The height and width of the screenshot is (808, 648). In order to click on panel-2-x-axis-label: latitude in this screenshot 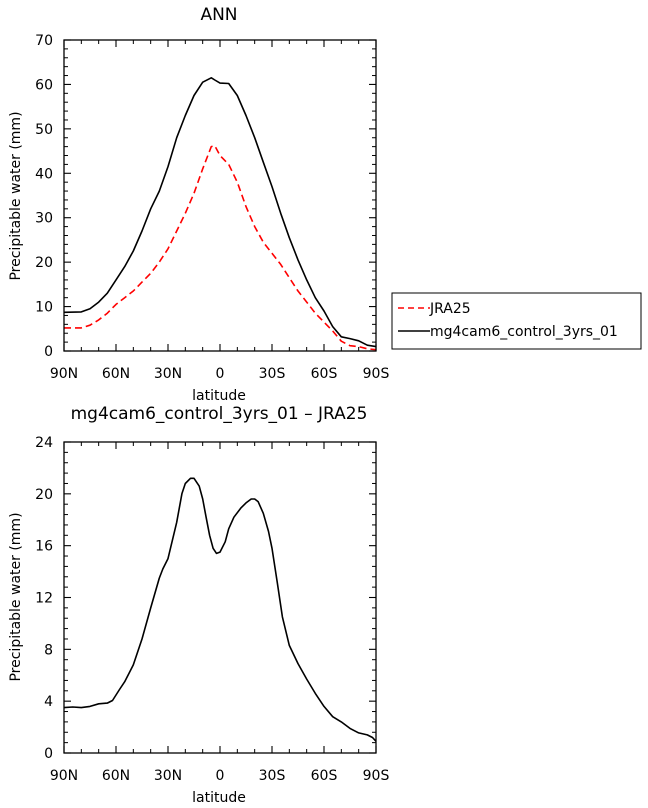, I will do `click(219, 798)`.